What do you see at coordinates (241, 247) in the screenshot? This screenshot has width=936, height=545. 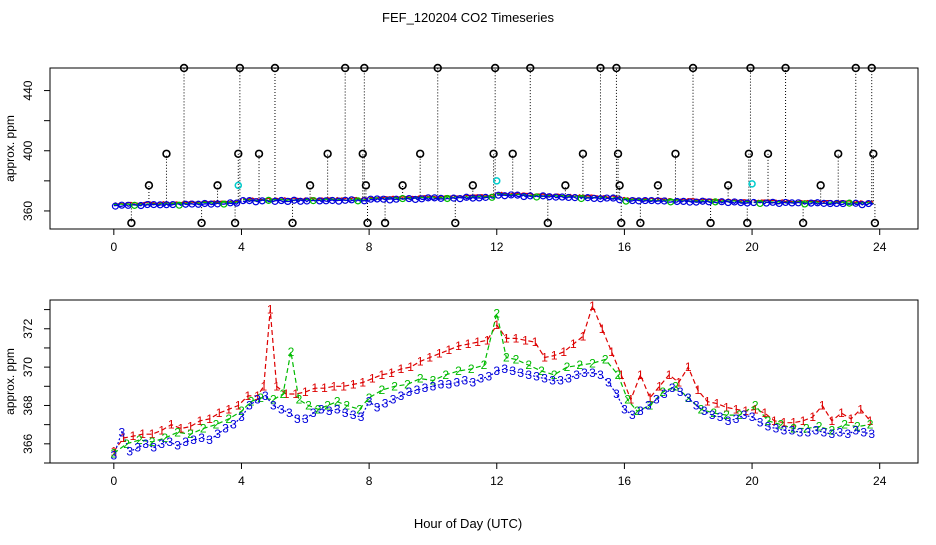 I see `x-tick-label: 4` at bounding box center [241, 247].